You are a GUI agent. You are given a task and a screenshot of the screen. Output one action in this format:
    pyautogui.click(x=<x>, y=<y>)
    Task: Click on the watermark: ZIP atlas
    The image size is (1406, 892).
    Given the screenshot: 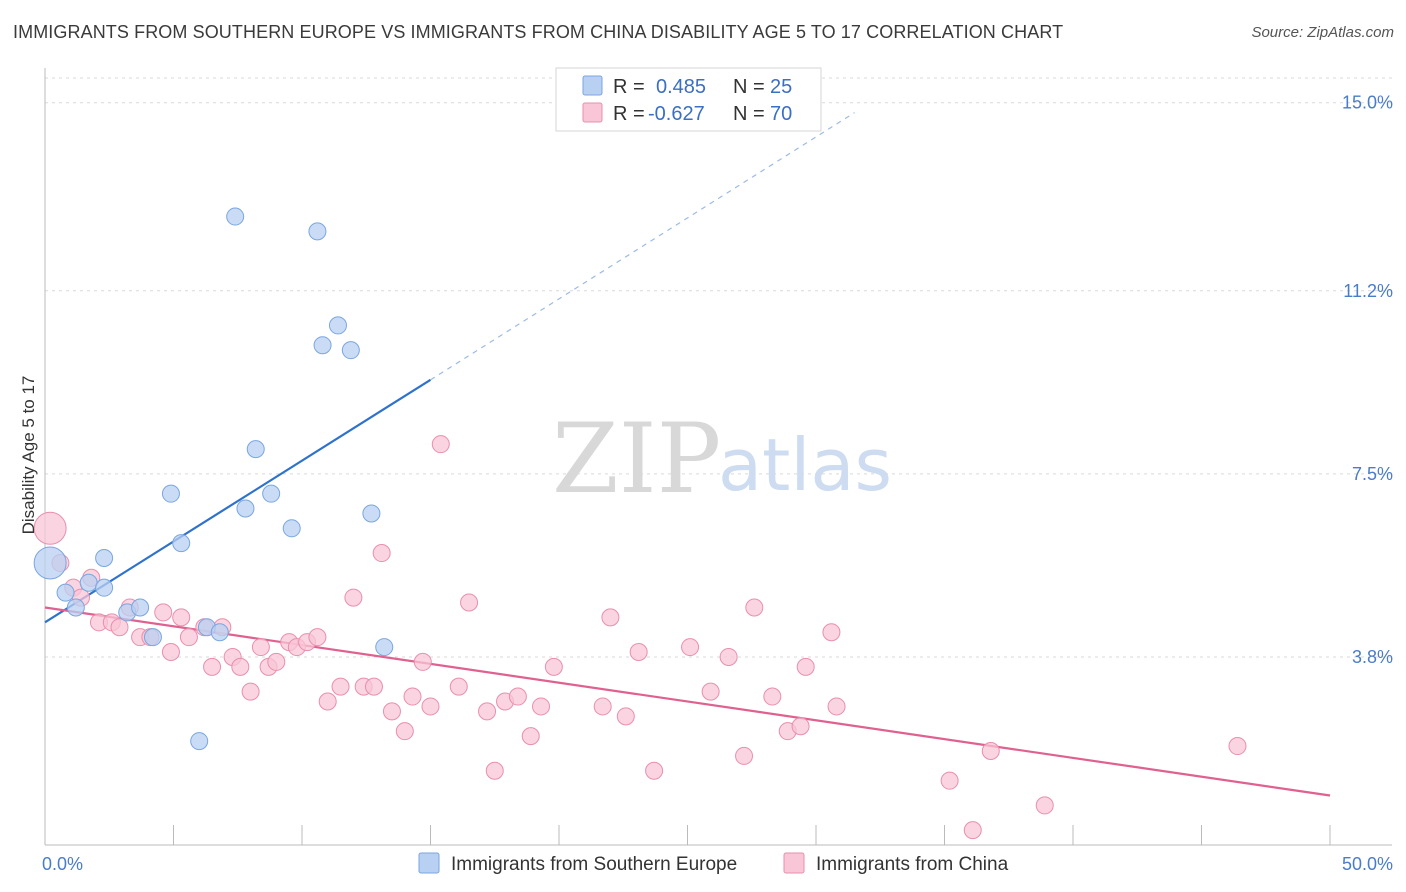 What is the action you would take?
    pyautogui.click(x=722, y=459)
    